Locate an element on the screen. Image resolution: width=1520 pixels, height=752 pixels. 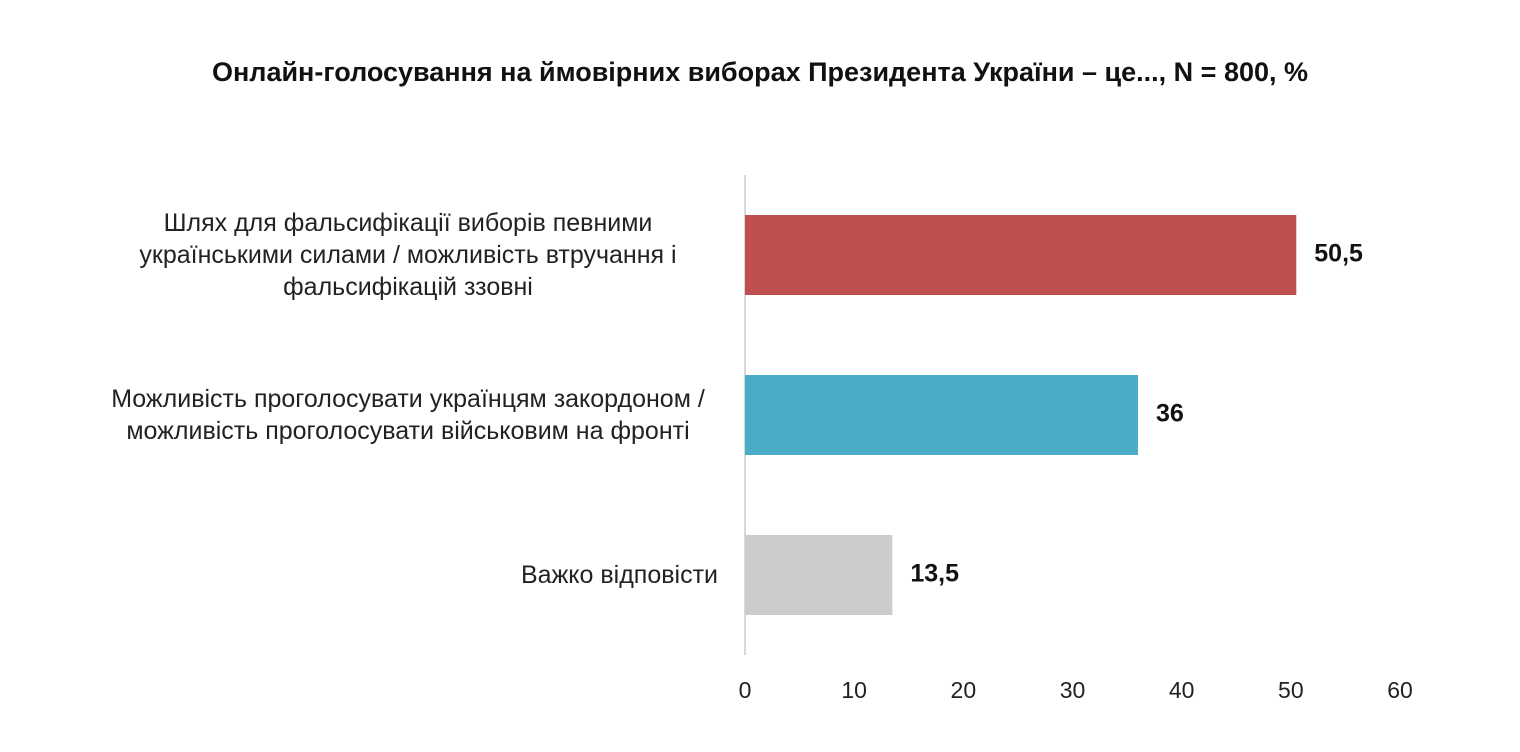
x-tick-label: 50 is located at coordinates (1291, 690).